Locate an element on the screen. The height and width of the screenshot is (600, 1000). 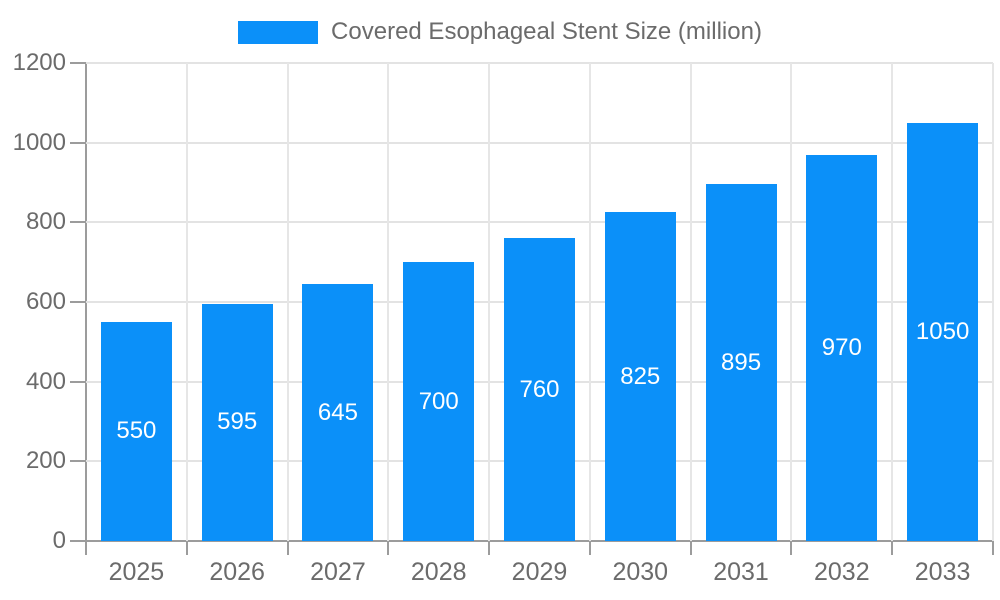
bar-value-label: 595 is located at coordinates (237, 422).